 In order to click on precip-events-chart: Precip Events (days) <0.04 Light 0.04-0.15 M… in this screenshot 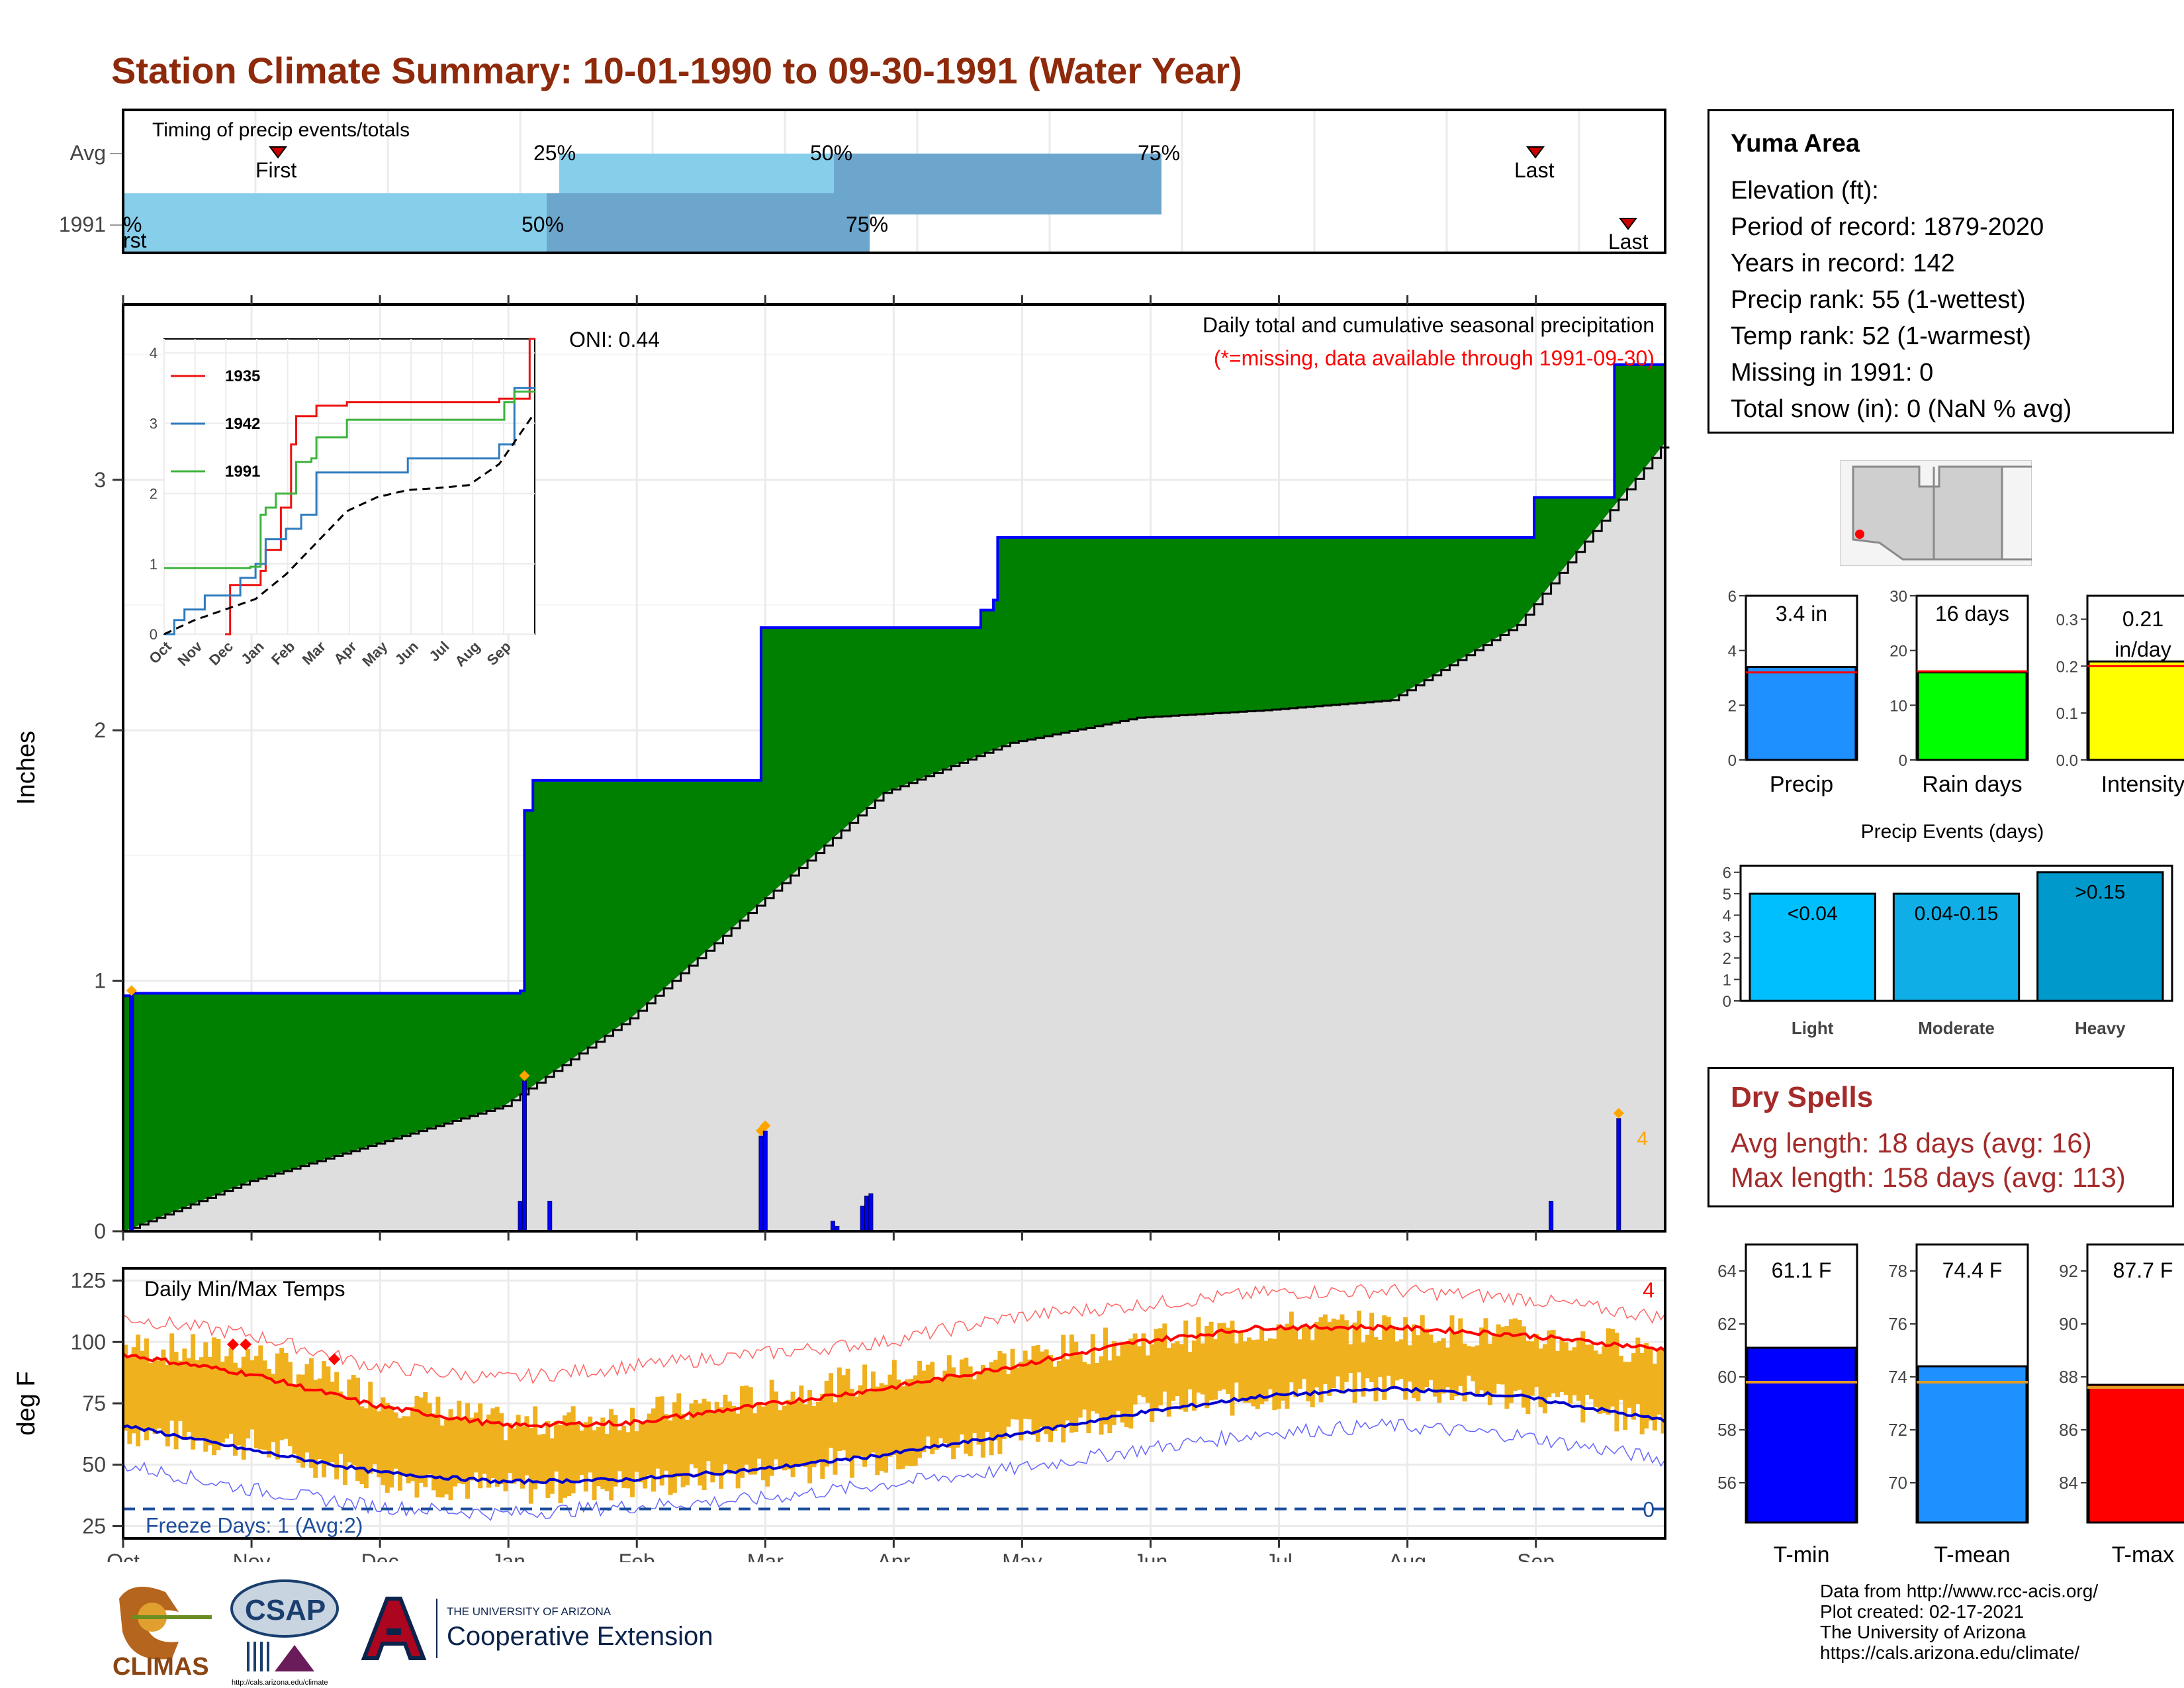, I will do `click(1948, 929)`.